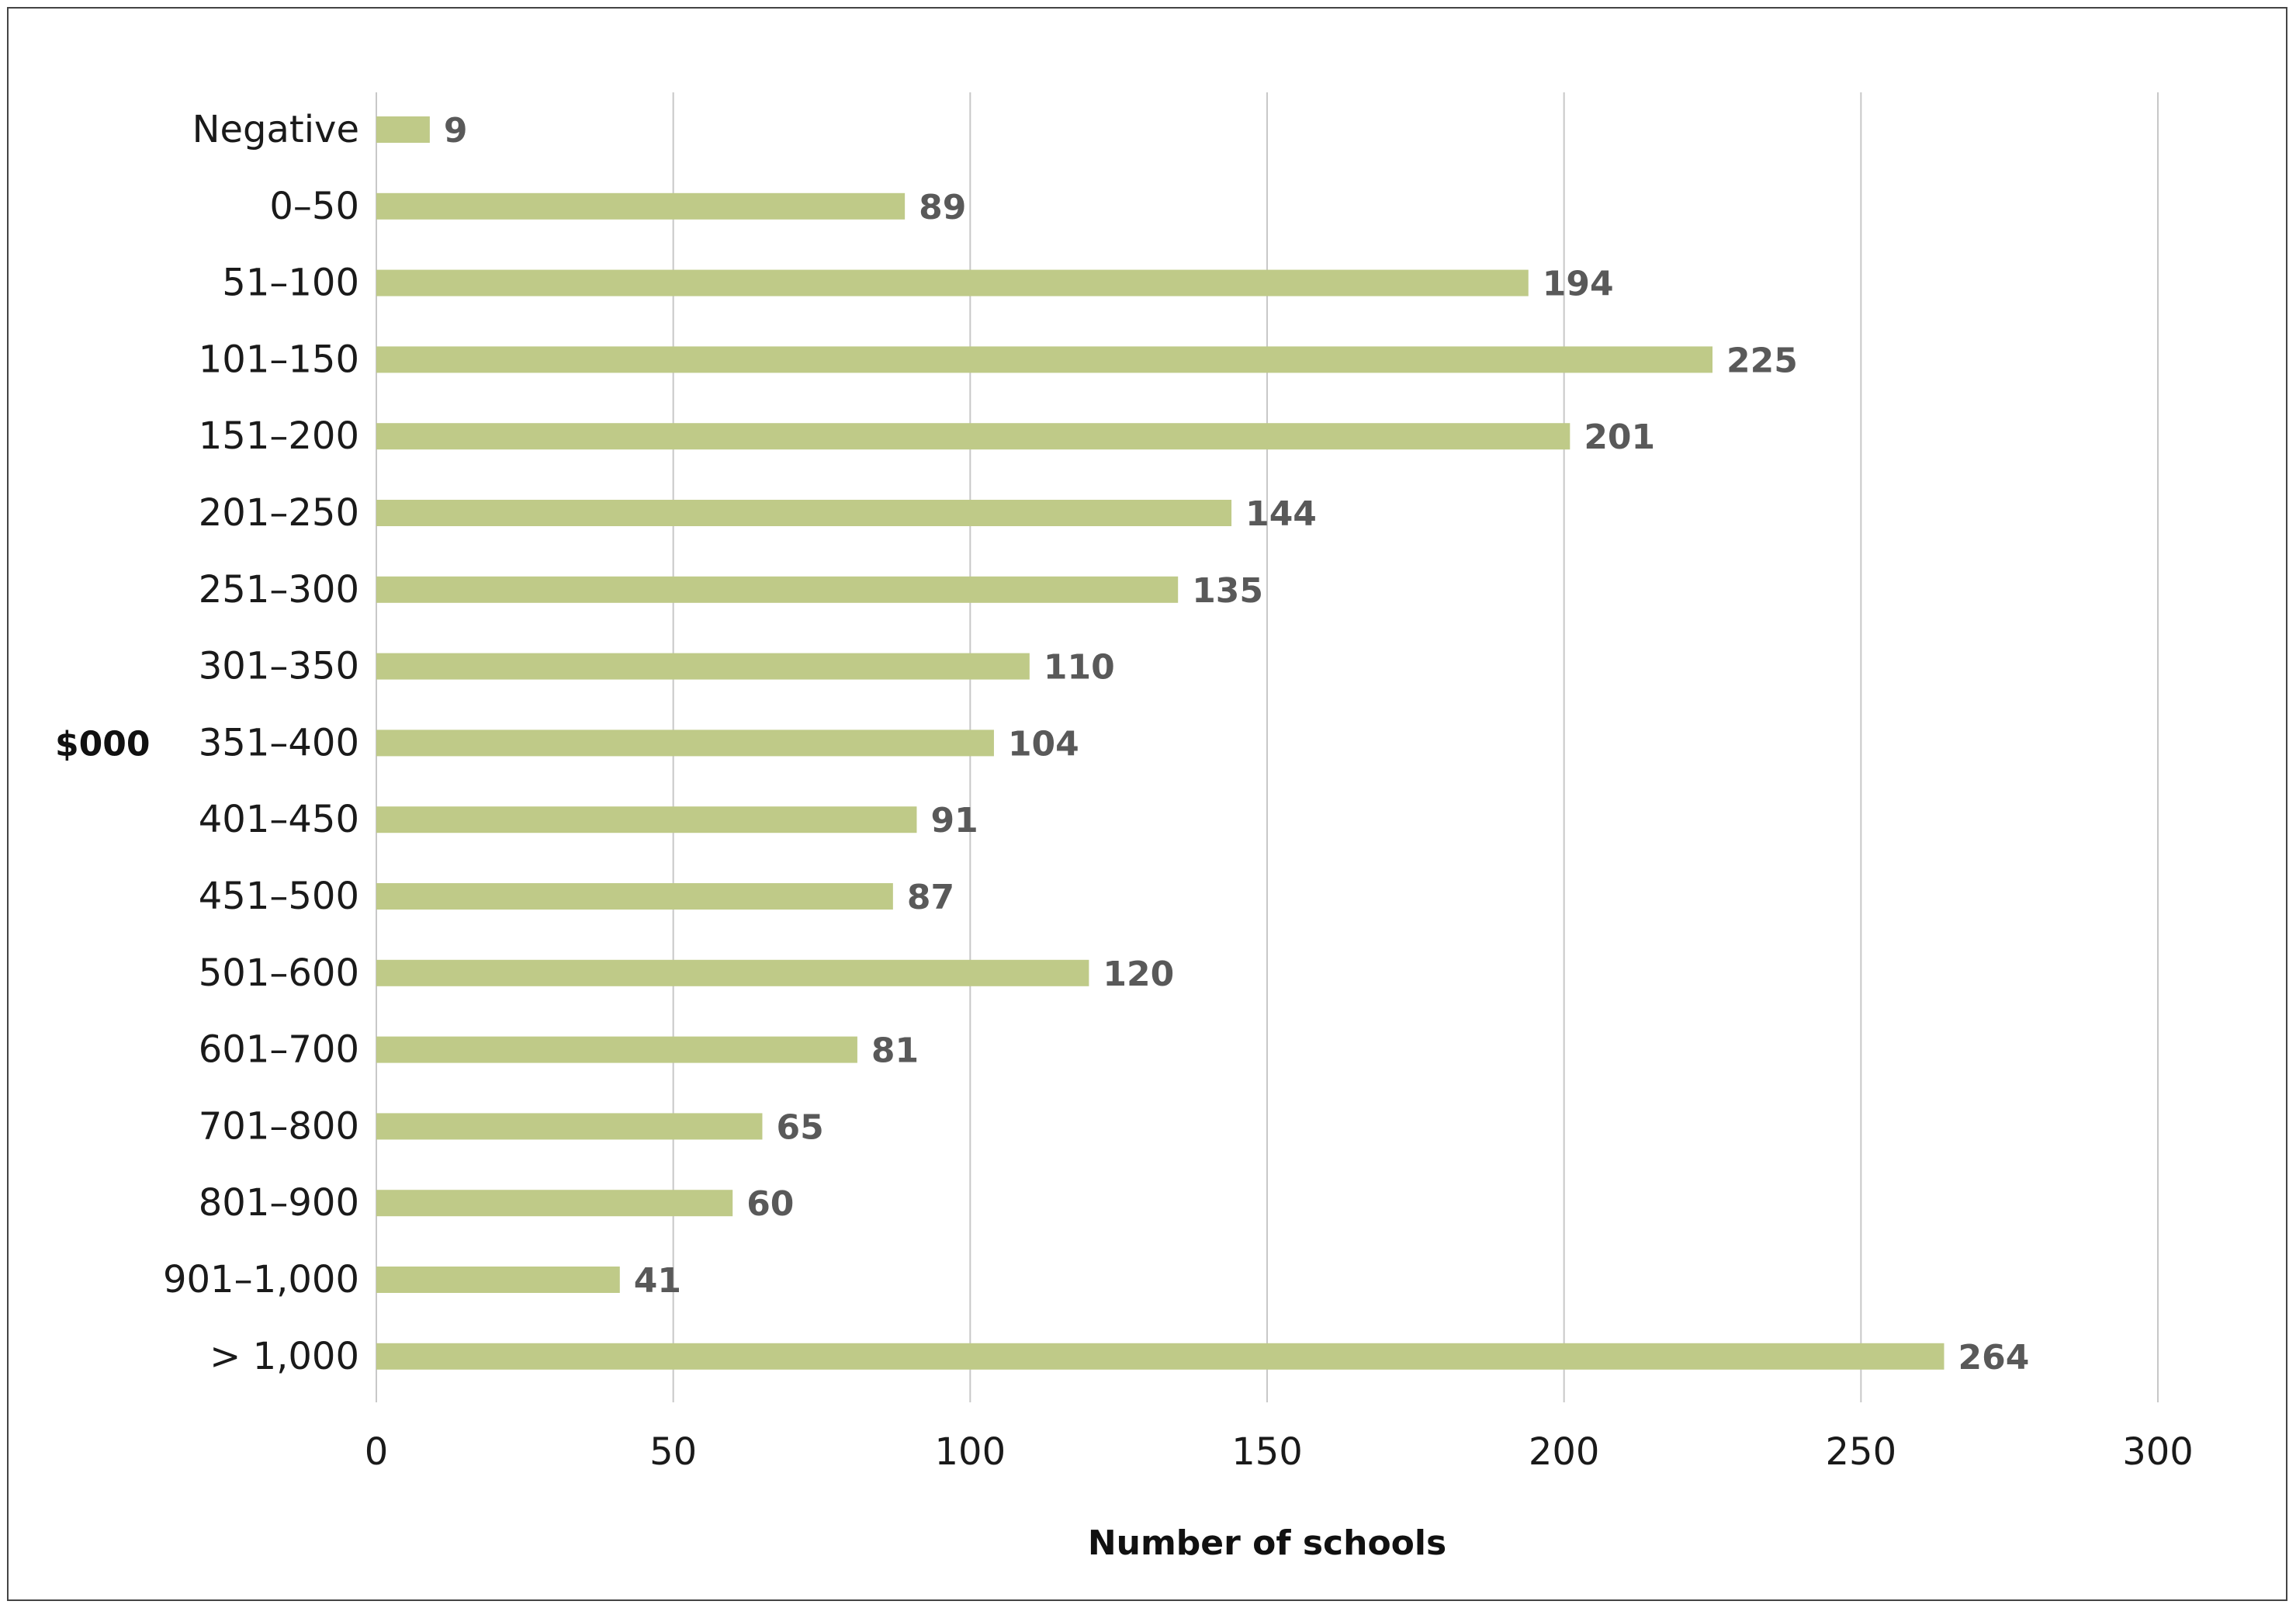 This screenshot has height=1608, width=2296. I want to click on category-label: 801–900, so click(279, 1203).